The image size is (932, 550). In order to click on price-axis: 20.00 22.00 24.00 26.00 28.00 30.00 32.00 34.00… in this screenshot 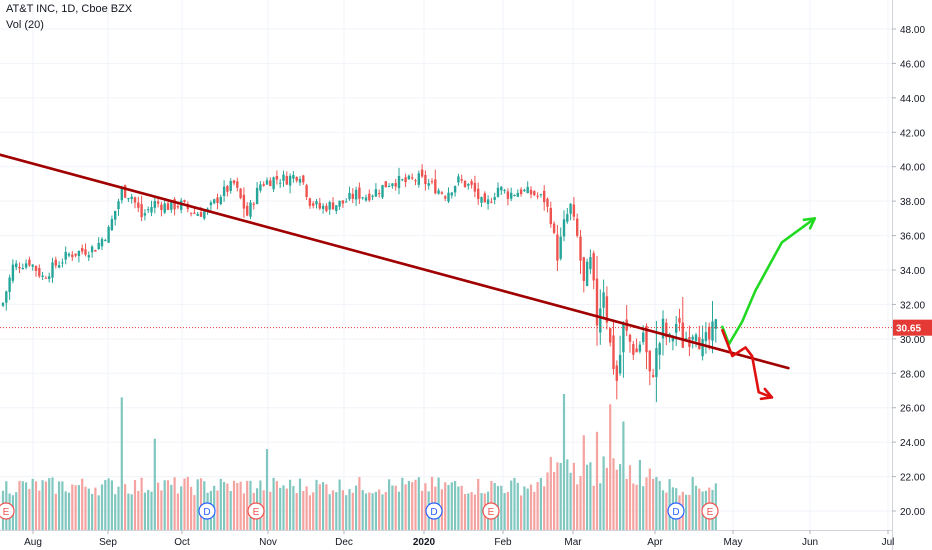, I will do `click(912, 275)`.